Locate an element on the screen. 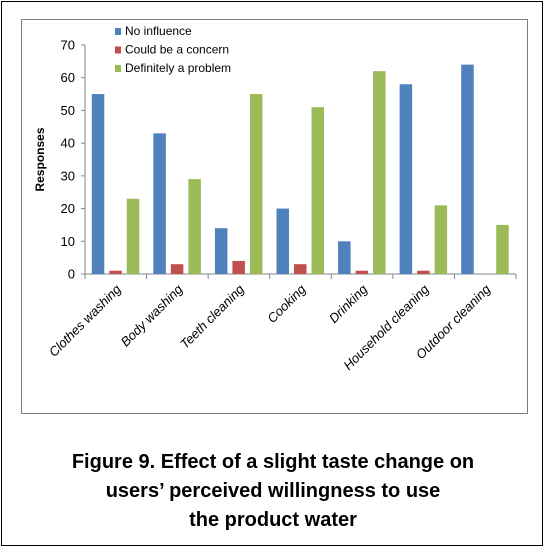  x-category-label: Clothes washing is located at coordinates (85, 320).